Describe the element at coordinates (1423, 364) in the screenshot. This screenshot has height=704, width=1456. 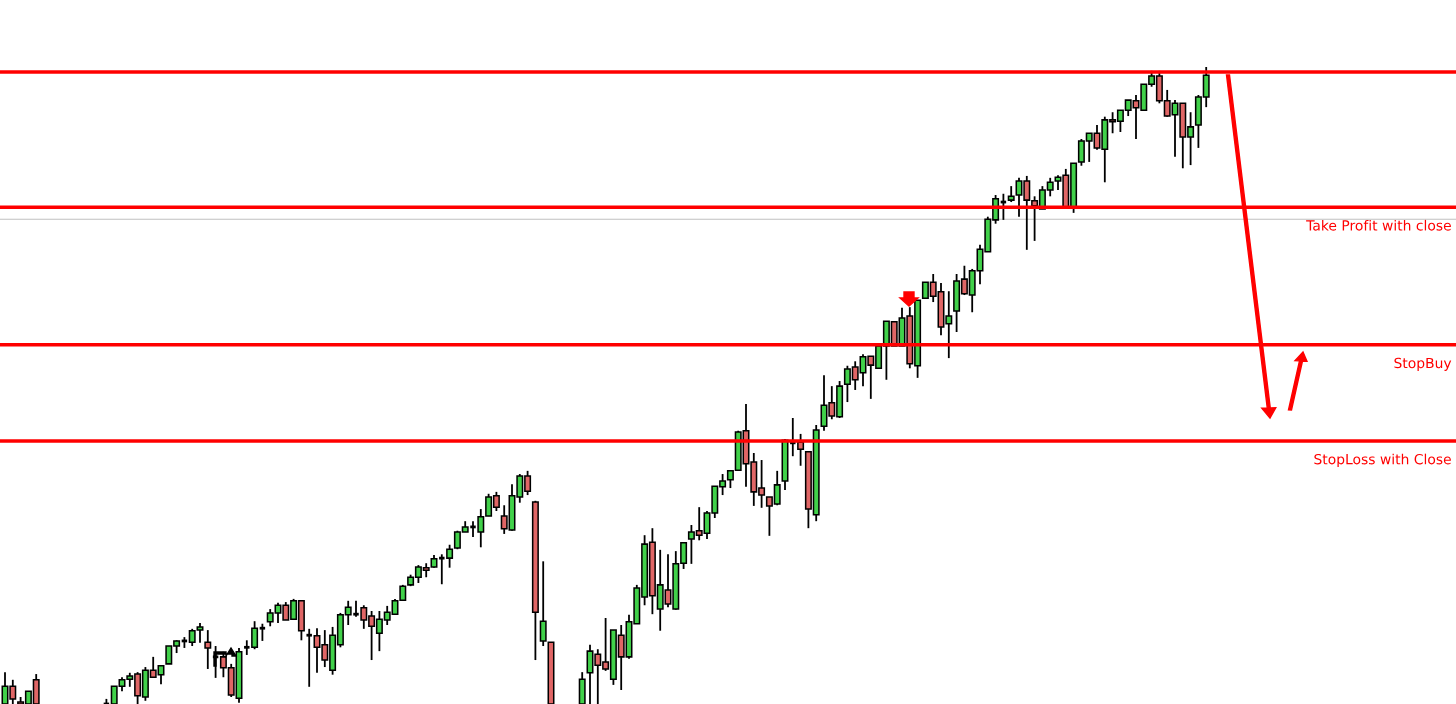
I see `ref-line-label: StopBuy` at that location.